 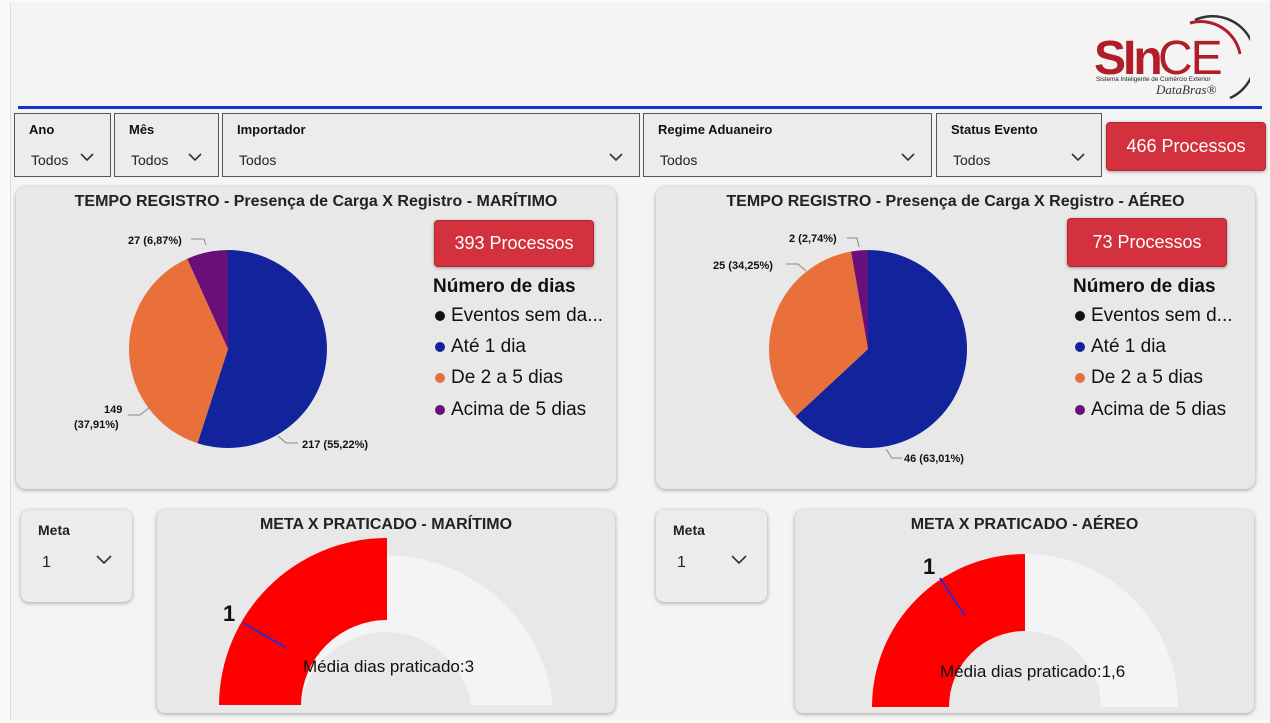 What do you see at coordinates (386, 524) in the screenshot?
I see `gauge-maritimo-title: META X PRATICADO - MARÍTIMO` at bounding box center [386, 524].